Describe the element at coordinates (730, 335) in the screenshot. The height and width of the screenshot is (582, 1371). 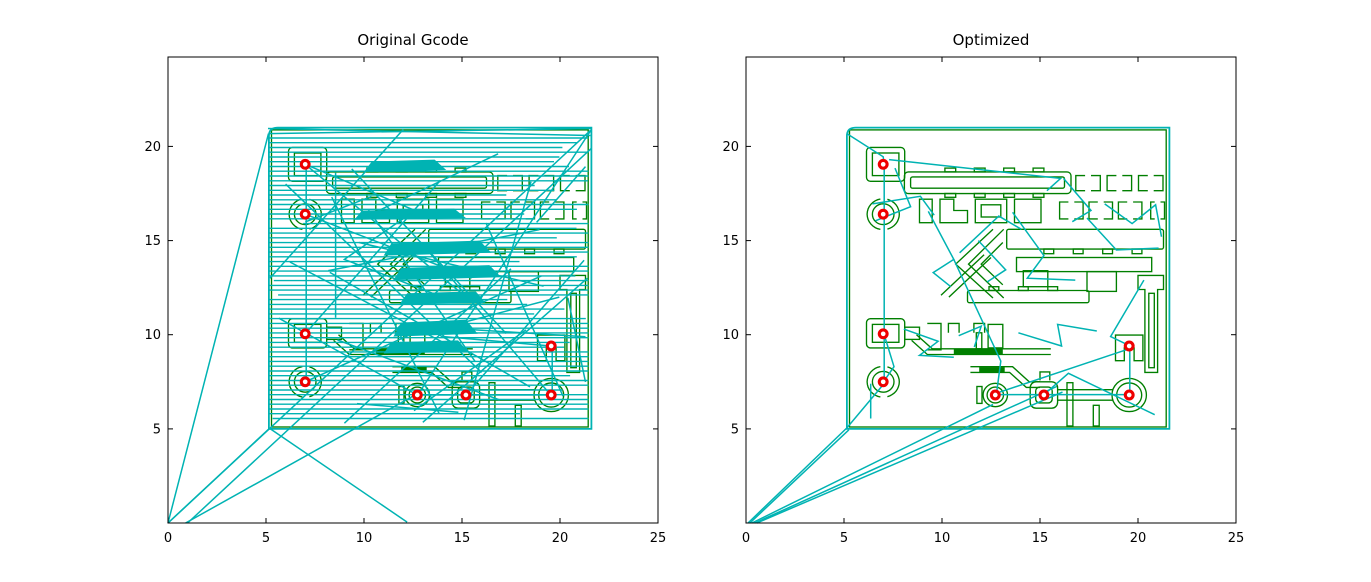
I see `y-tick-label: 10` at that location.